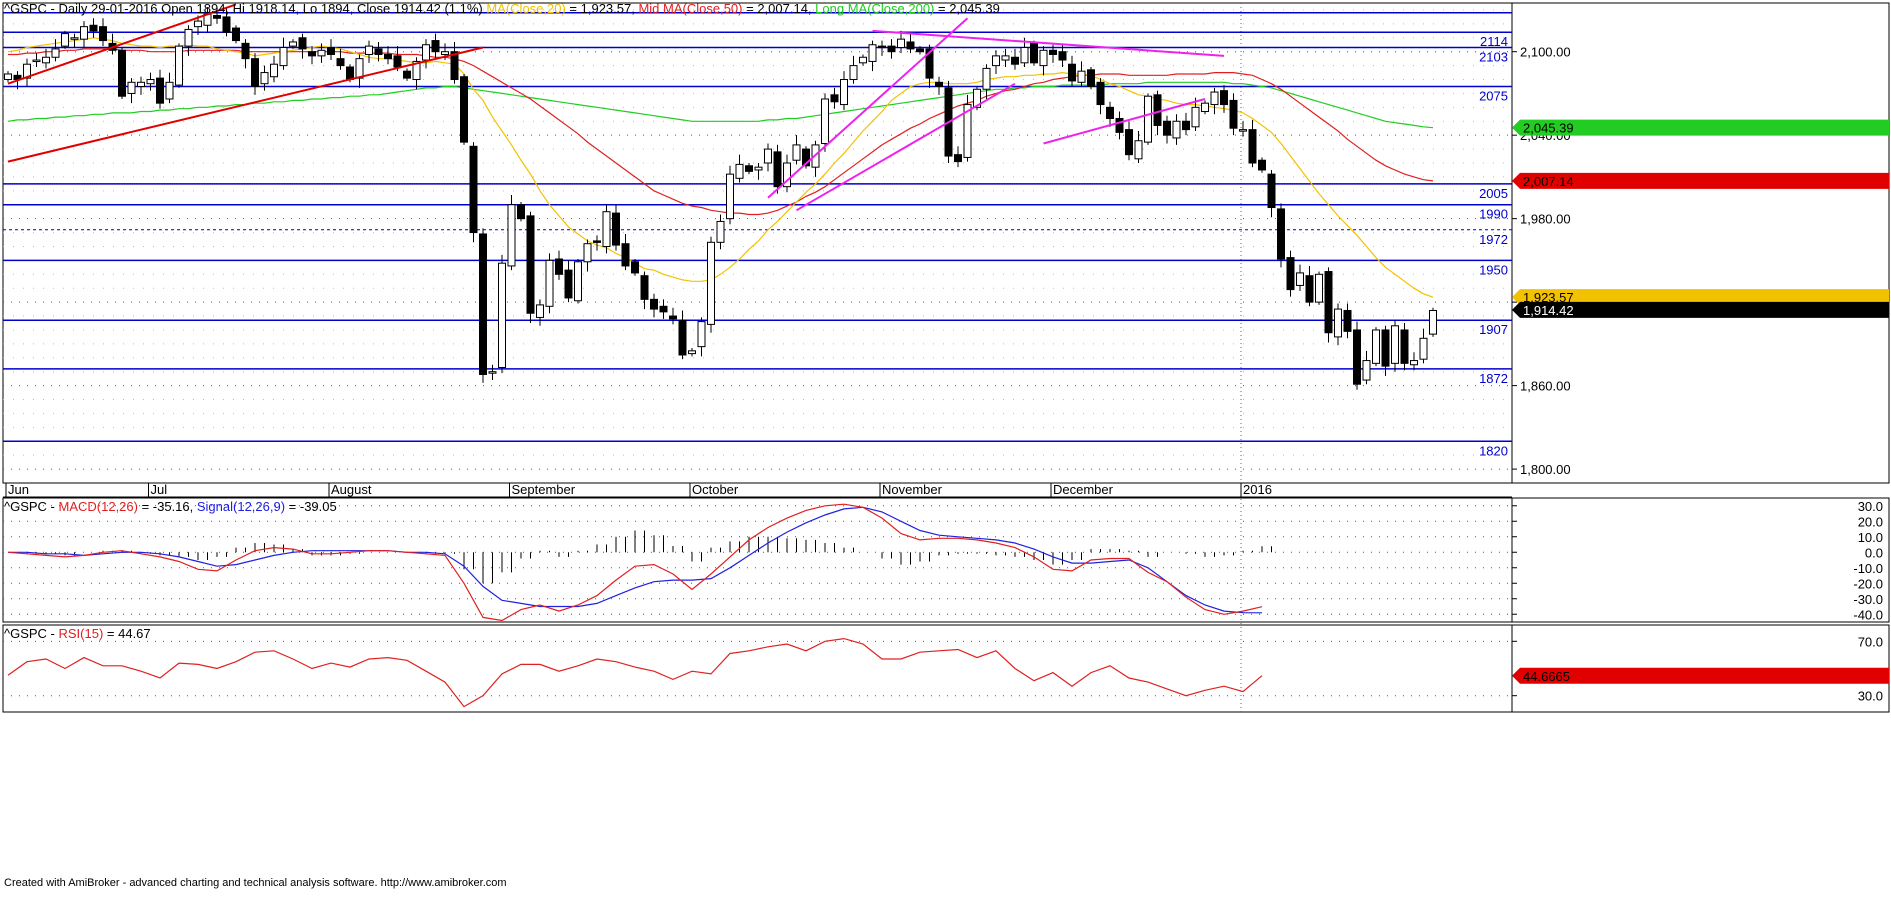 Image resolution: width=1891 pixels, height=897 pixels. I want to click on price-badge-label: 1,914.42, so click(1548, 310).